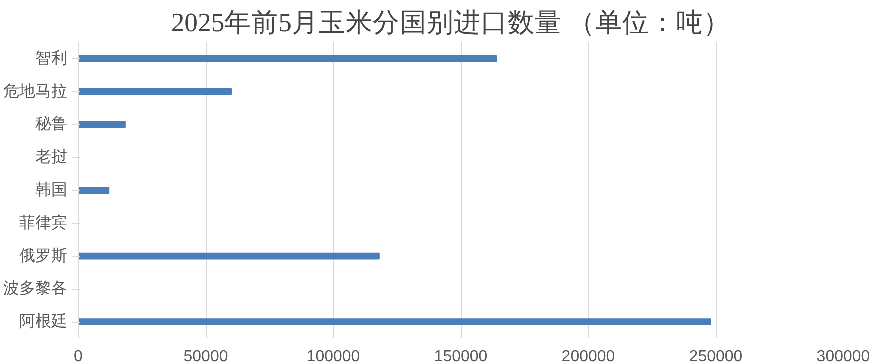 This screenshot has height=364, width=883. Describe the element at coordinates (843, 356) in the screenshot. I see `x-tick-label: 300000` at that location.